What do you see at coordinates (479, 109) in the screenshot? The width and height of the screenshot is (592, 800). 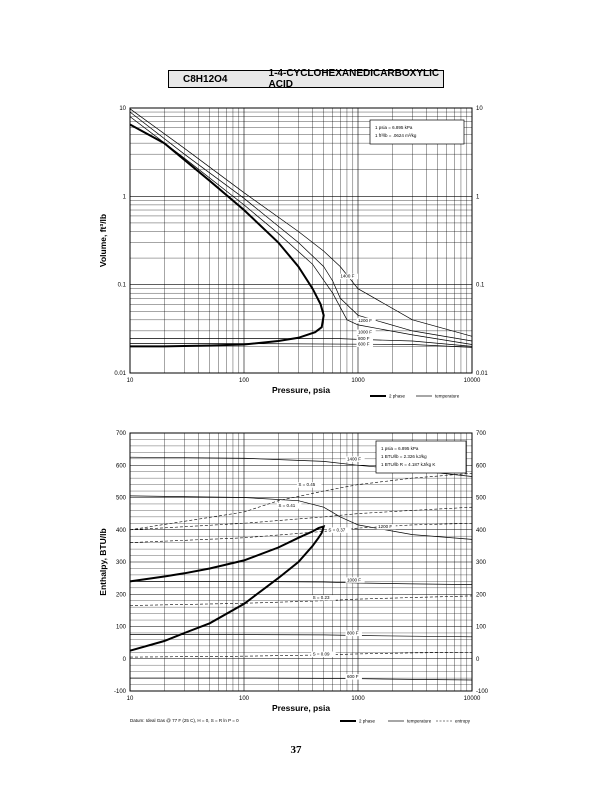 I see `y-tick-label-right: 10` at bounding box center [479, 109].